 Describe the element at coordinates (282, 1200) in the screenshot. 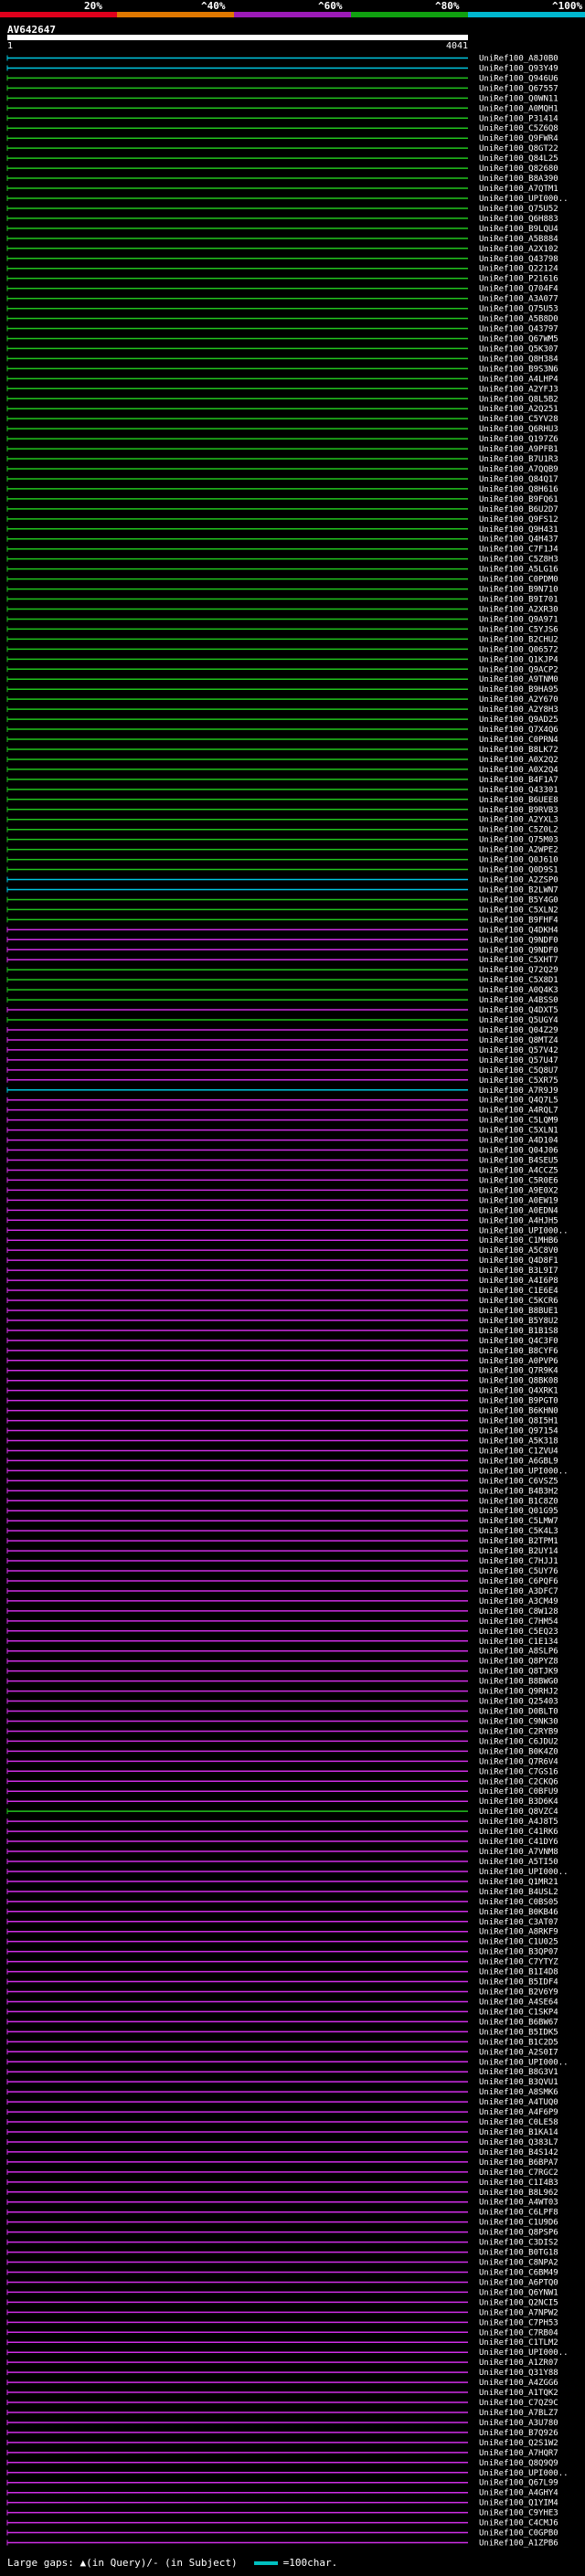

I see `alignment-row: UniRef100_A0EW19` at that location.